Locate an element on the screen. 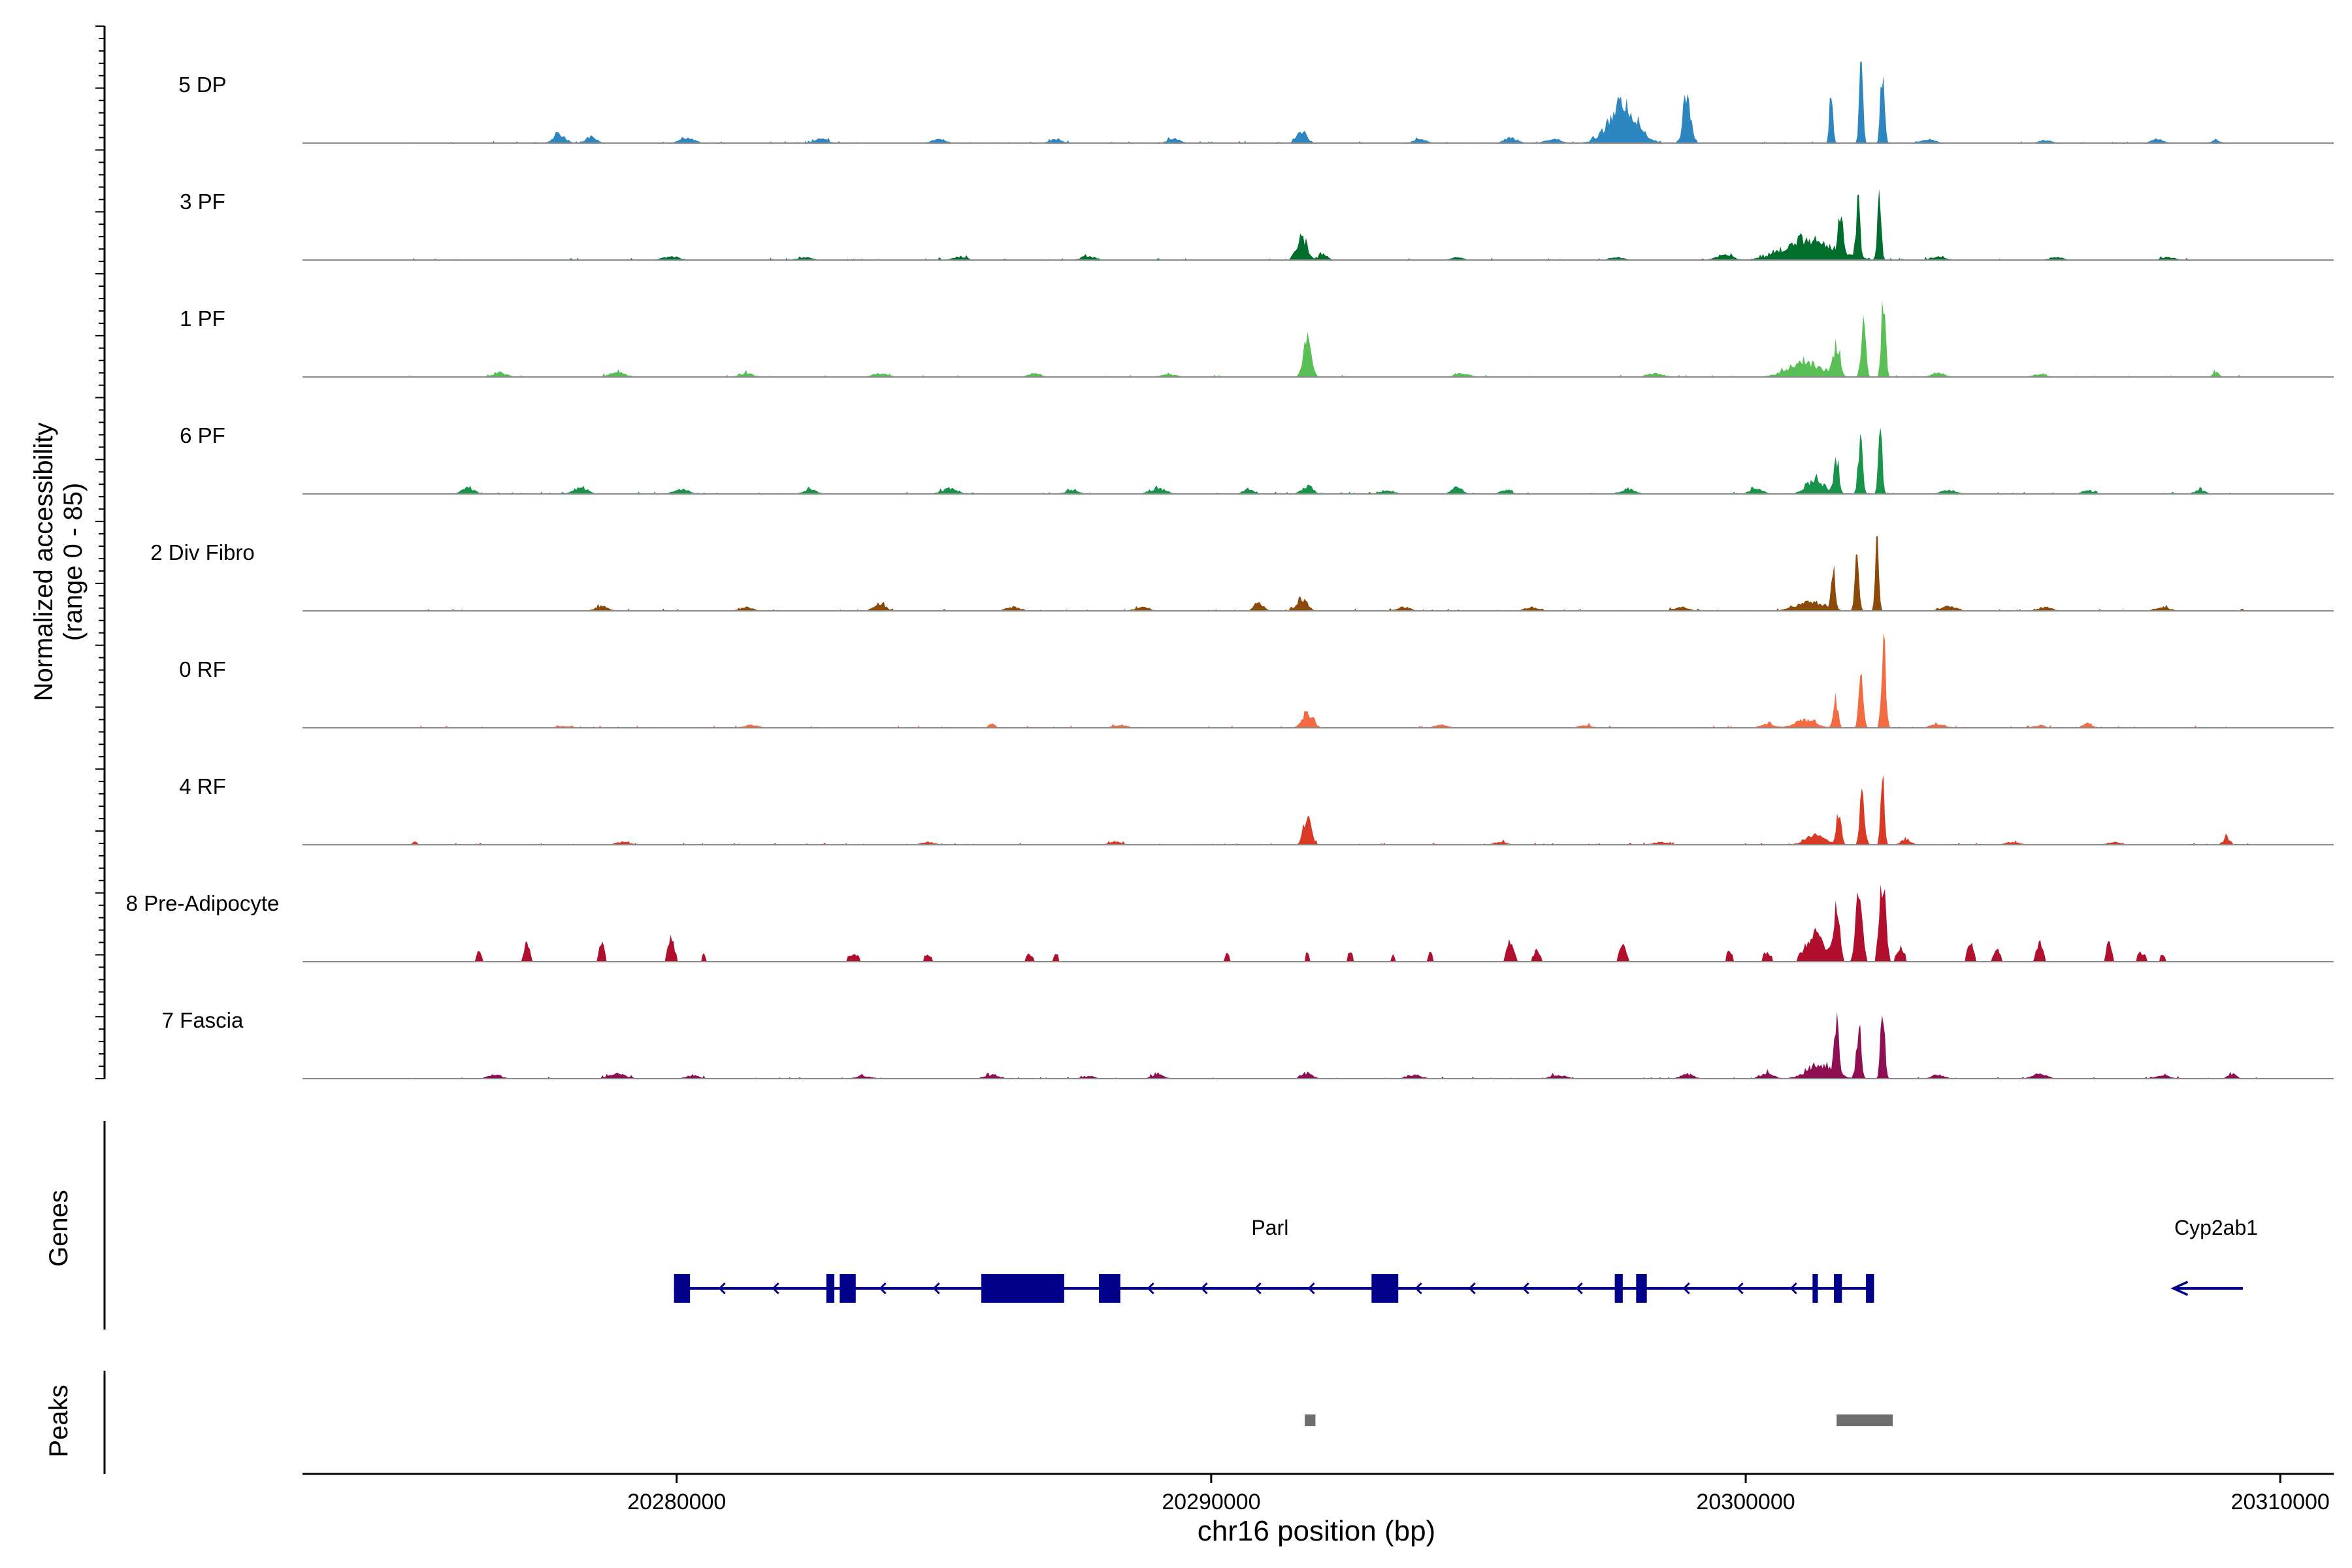 The height and width of the screenshot is (1568, 2352). track-3: 1 PF is located at coordinates (1257, 338).